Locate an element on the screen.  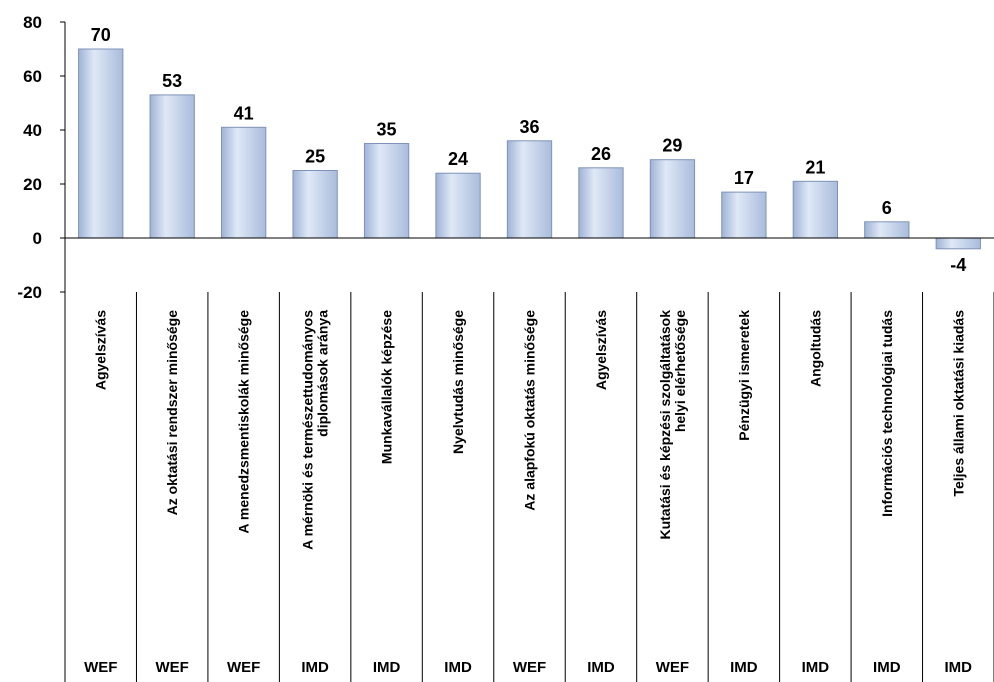
x-tick-label: Információs technológiai tudás is located at coordinates (887, 413).